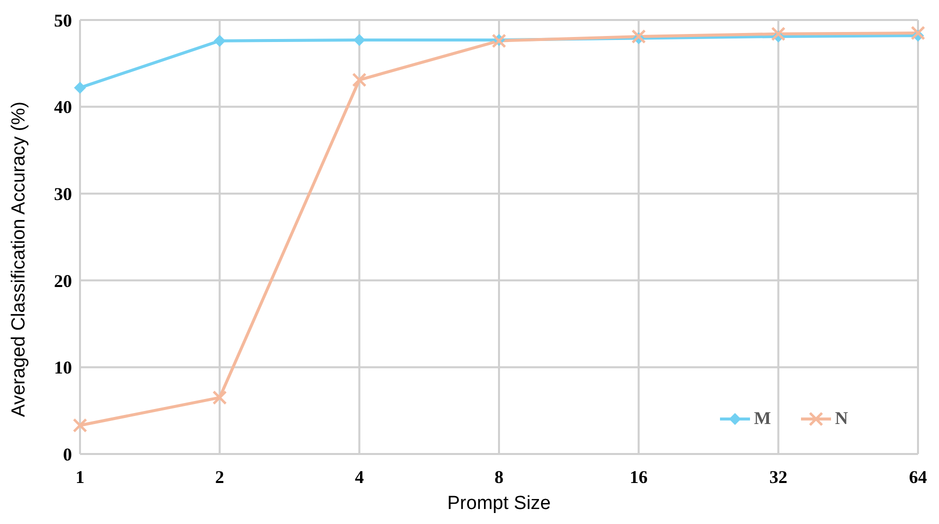 The image size is (939, 524). I want to click on x-tick-label: 16, so click(639, 476).